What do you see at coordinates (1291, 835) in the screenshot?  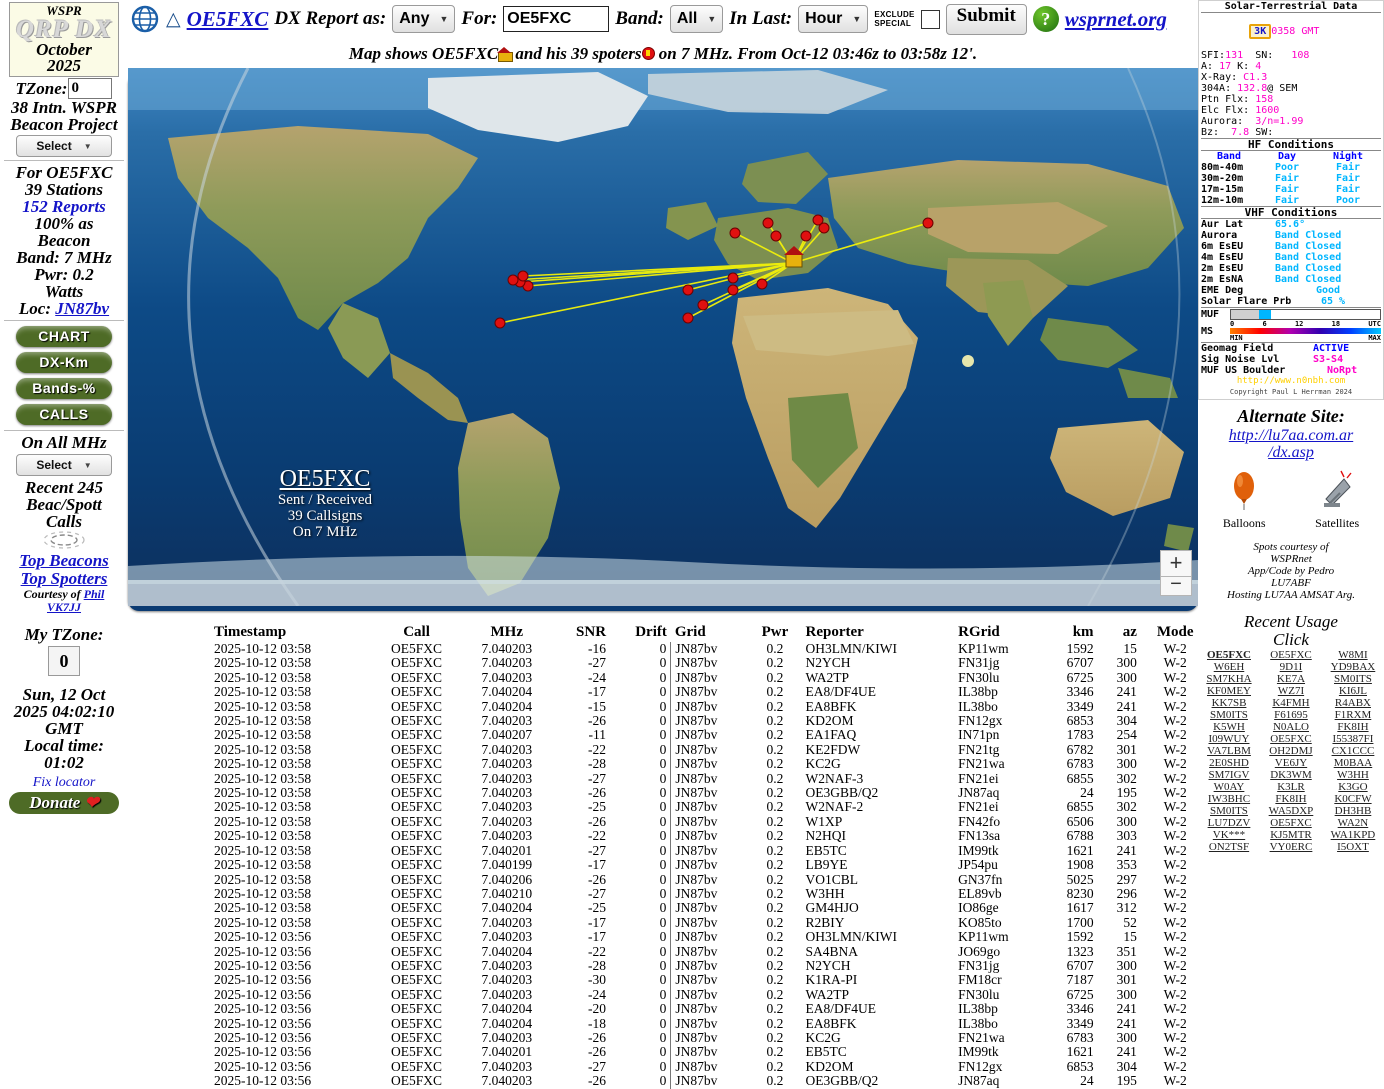 I see `recent-usage-call: KJ5MTR` at bounding box center [1291, 835].